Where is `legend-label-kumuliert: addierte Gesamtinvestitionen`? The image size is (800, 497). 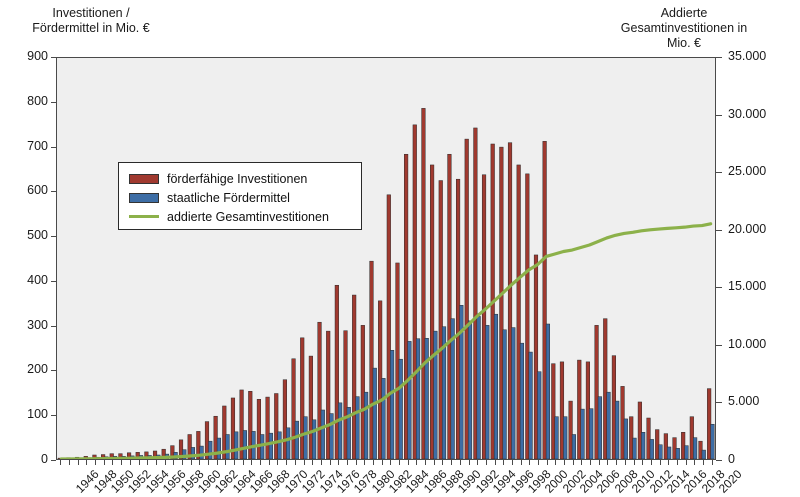
legend-label-kumuliert: addierte Gesamtinvestitionen is located at coordinates (248, 216).